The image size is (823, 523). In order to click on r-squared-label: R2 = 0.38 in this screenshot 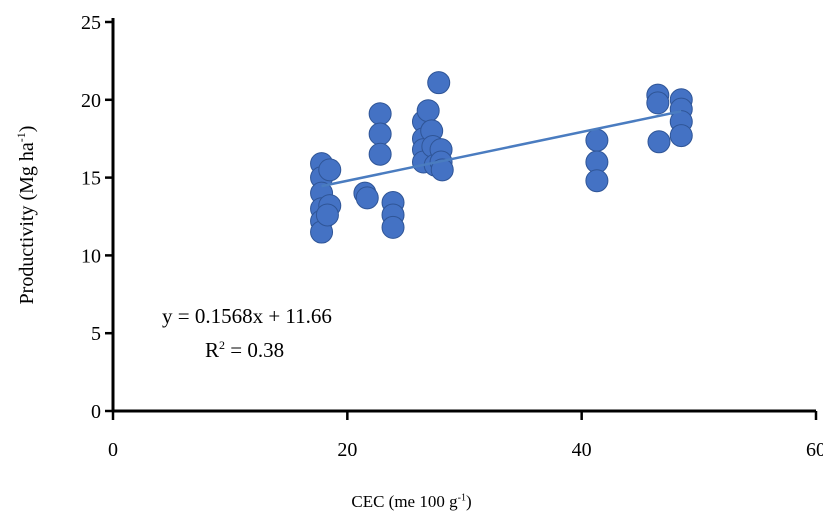, I will do `click(245, 350)`.